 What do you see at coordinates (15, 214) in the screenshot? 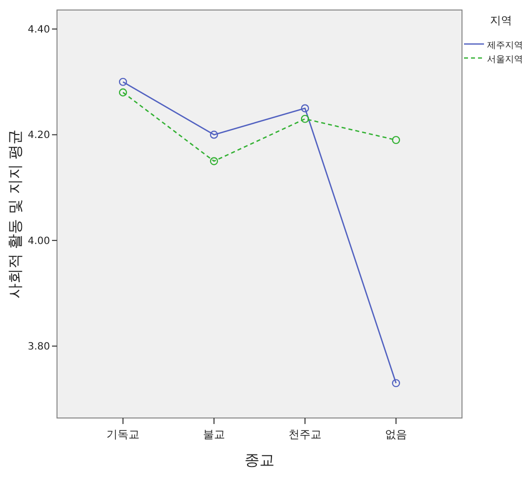
I see `y-axis-title: 사회적 활동 및 지지 평균` at bounding box center [15, 214].